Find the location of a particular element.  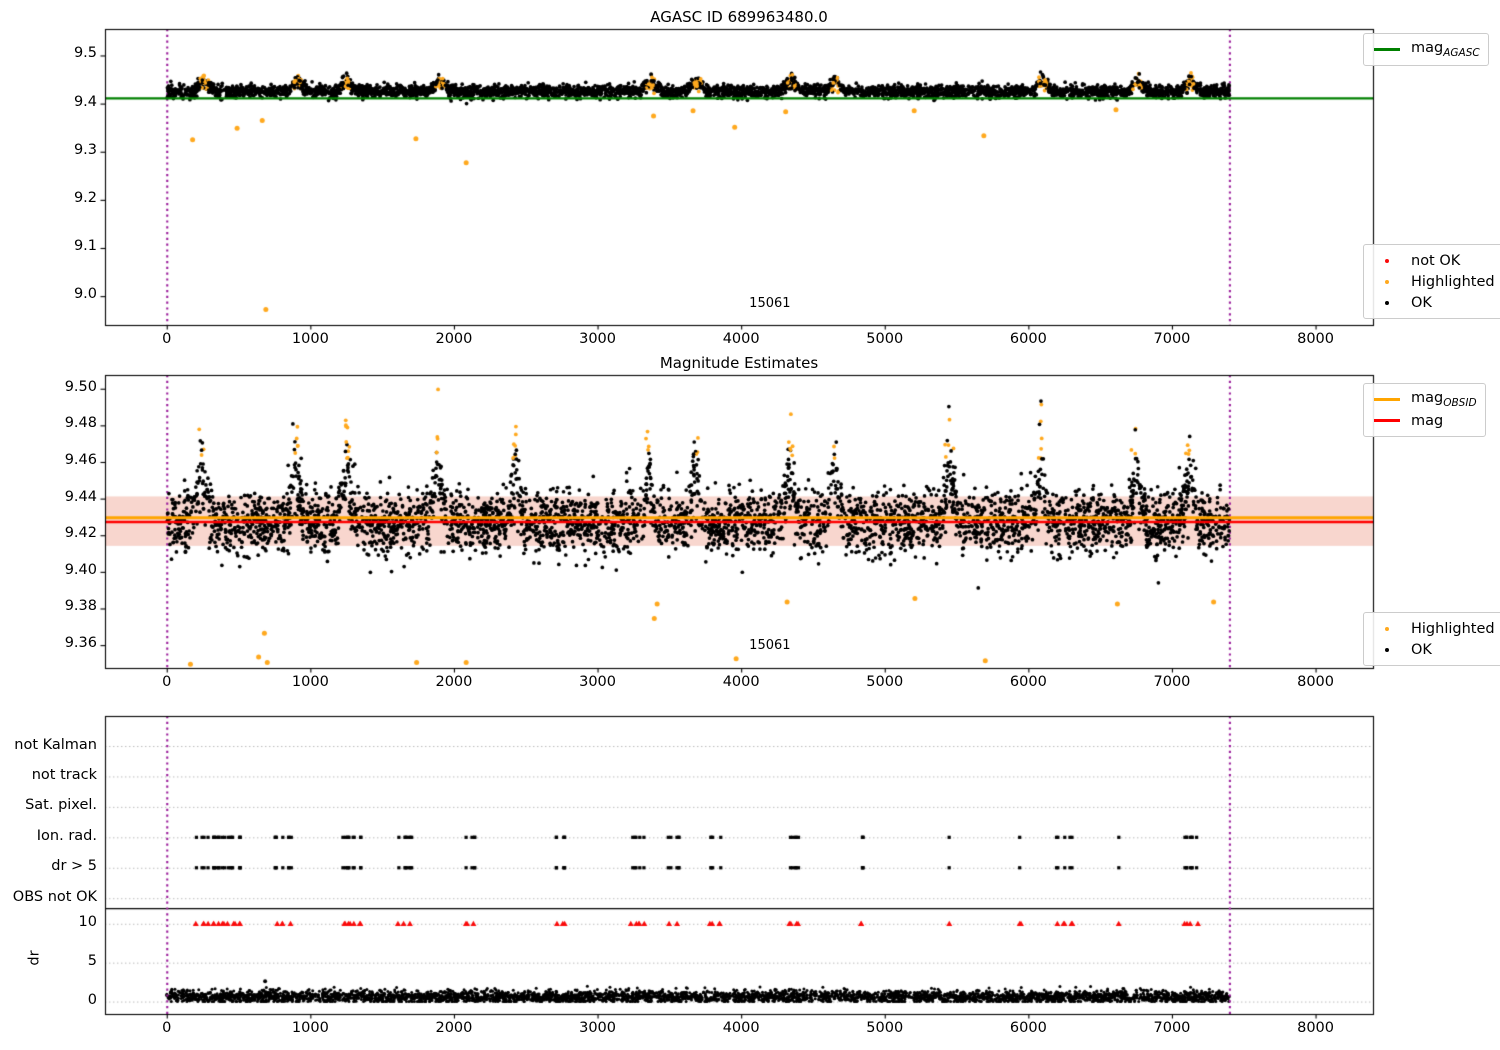

ytick-top-9.3: 9.3 is located at coordinates (85, 149).